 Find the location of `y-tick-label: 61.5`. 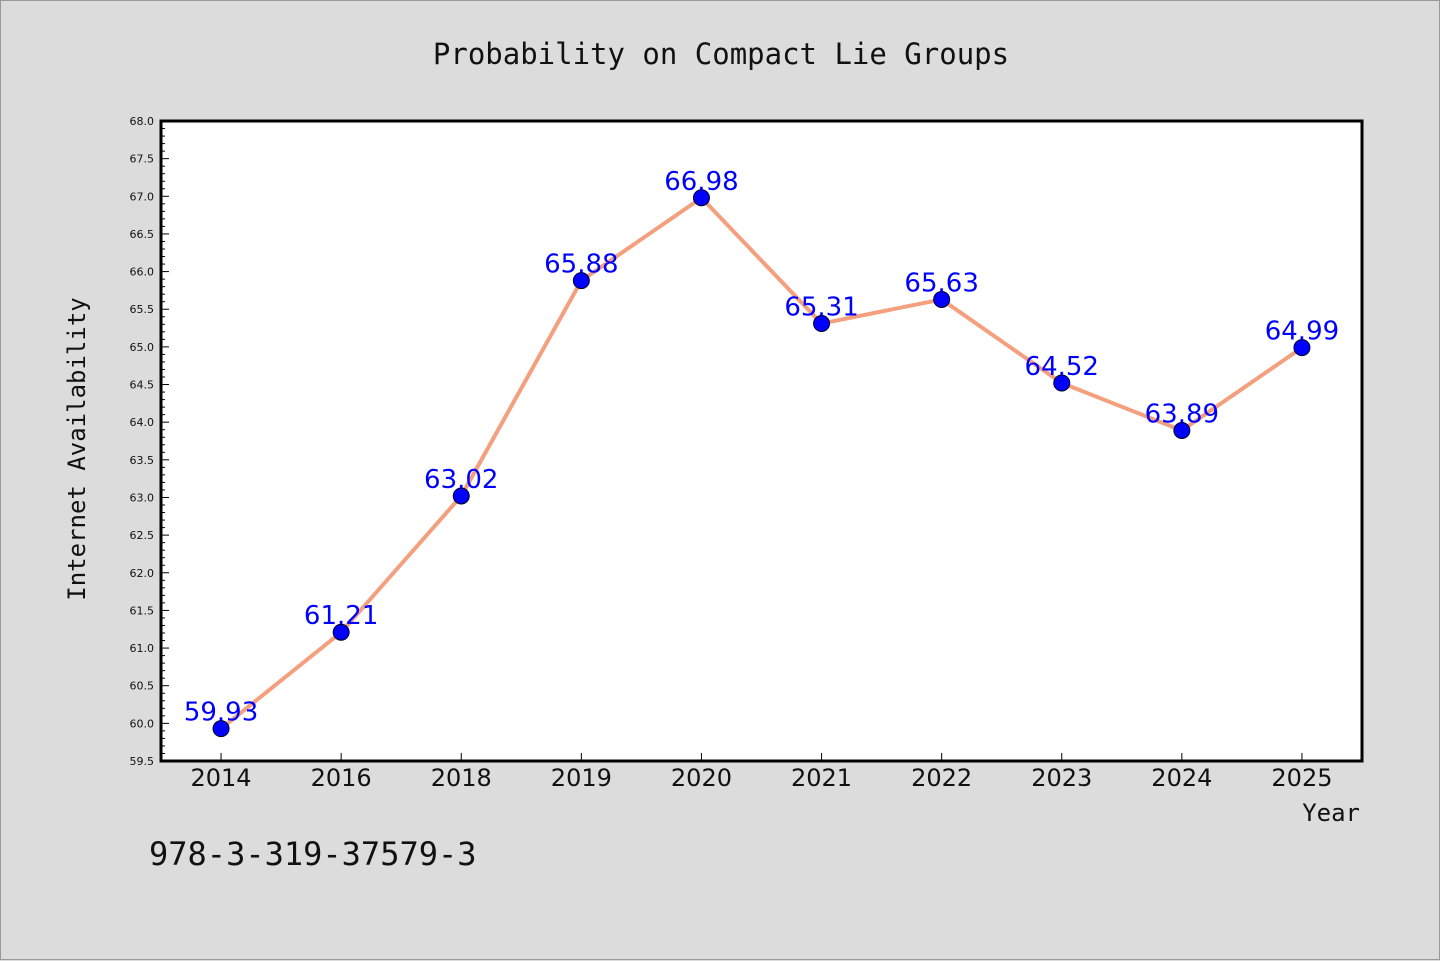

y-tick-label: 61.5 is located at coordinates (142, 610).